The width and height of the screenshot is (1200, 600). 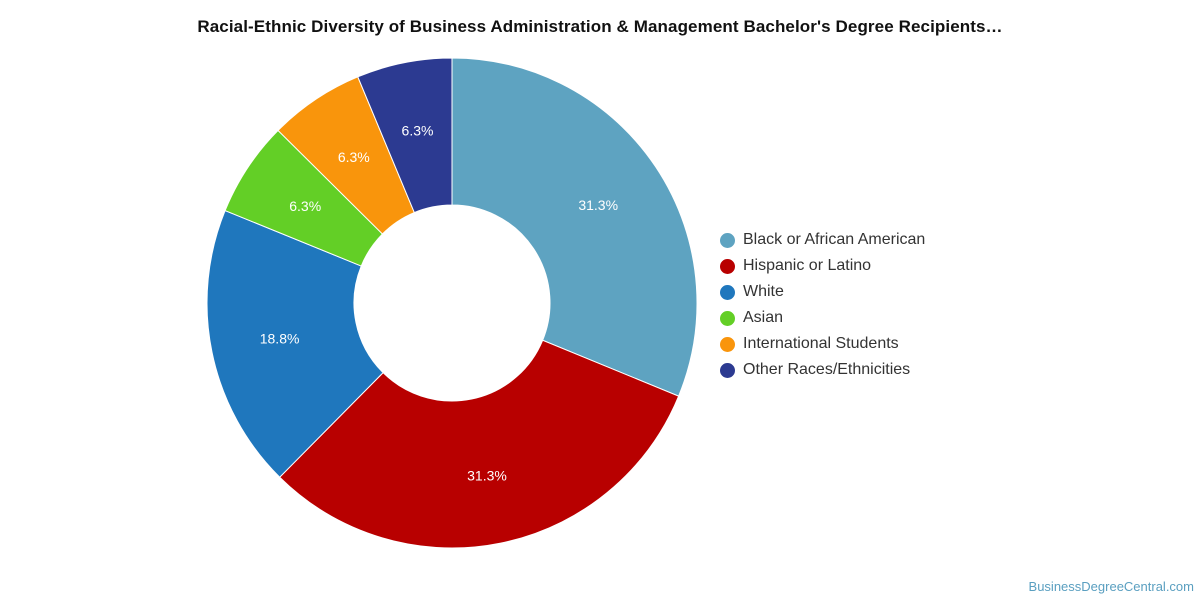 I want to click on slice-white, so click(x=295, y=343).